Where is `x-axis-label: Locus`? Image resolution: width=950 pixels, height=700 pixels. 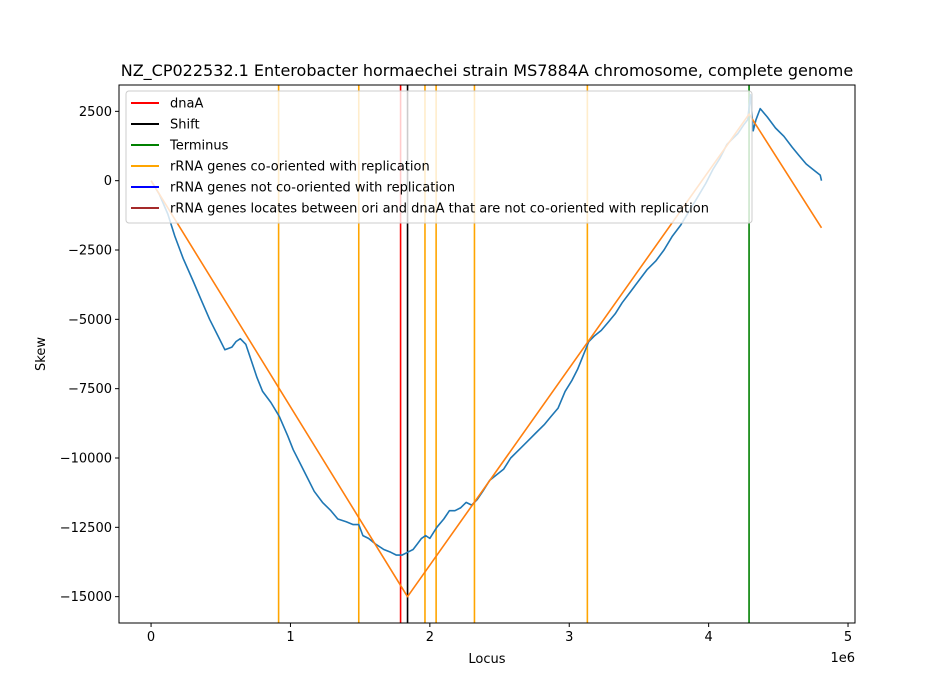
x-axis-label: Locus is located at coordinates (486, 659).